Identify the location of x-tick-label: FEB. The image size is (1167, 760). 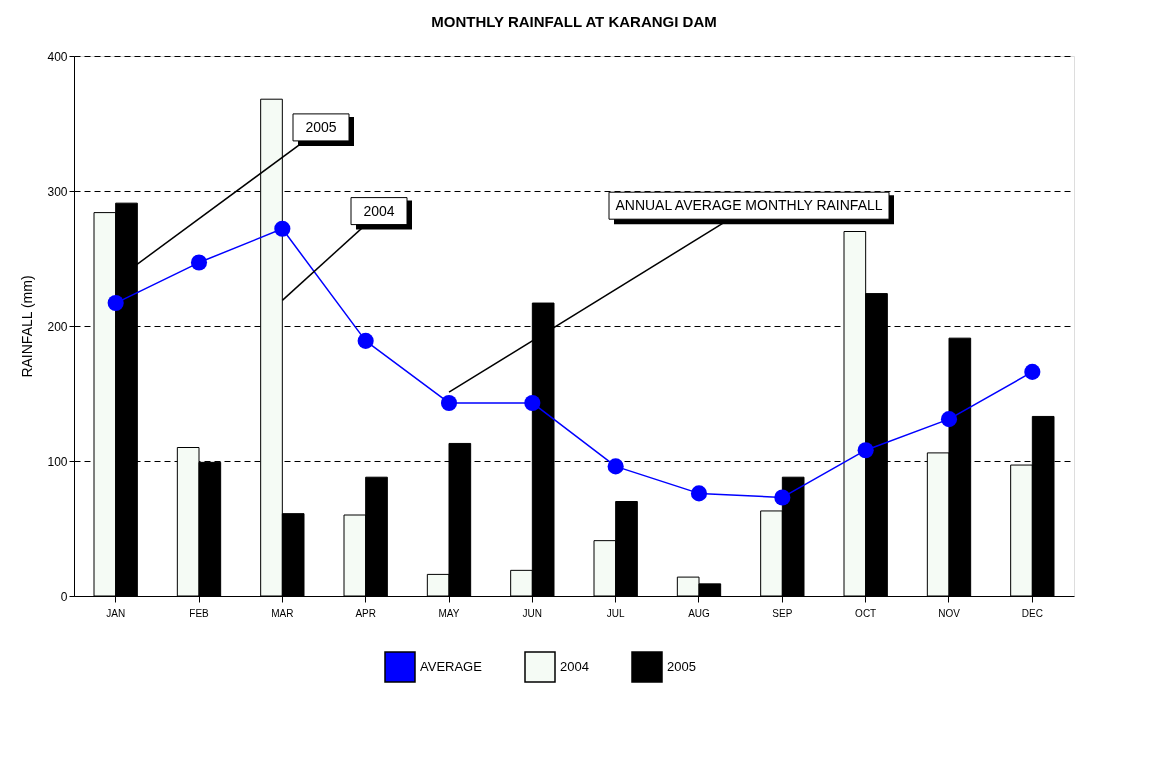
(199, 613).